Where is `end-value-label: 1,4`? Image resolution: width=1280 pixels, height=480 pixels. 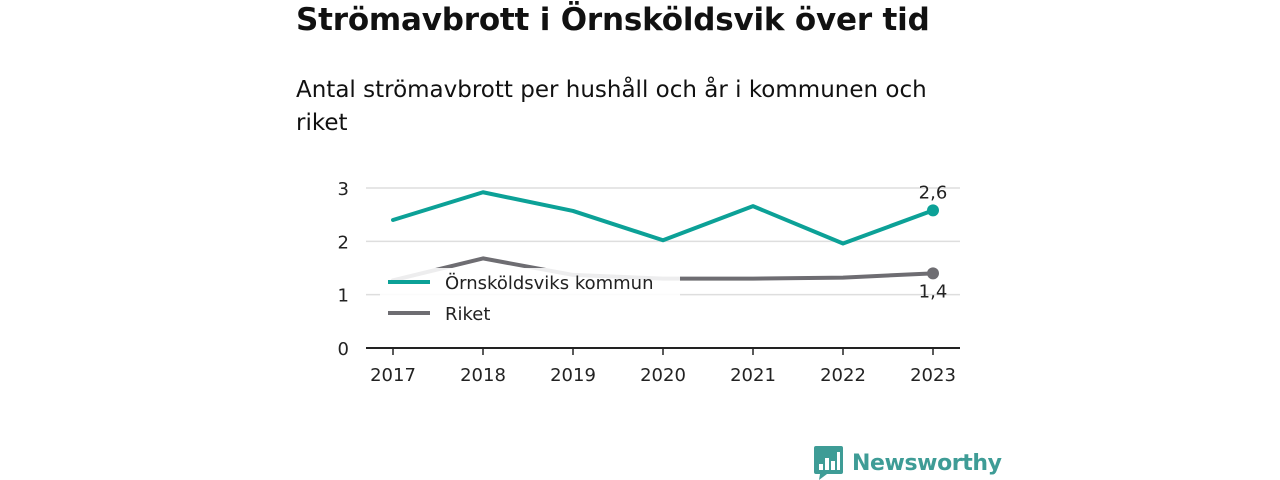
end-value-label: 1,4 is located at coordinates (933, 291).